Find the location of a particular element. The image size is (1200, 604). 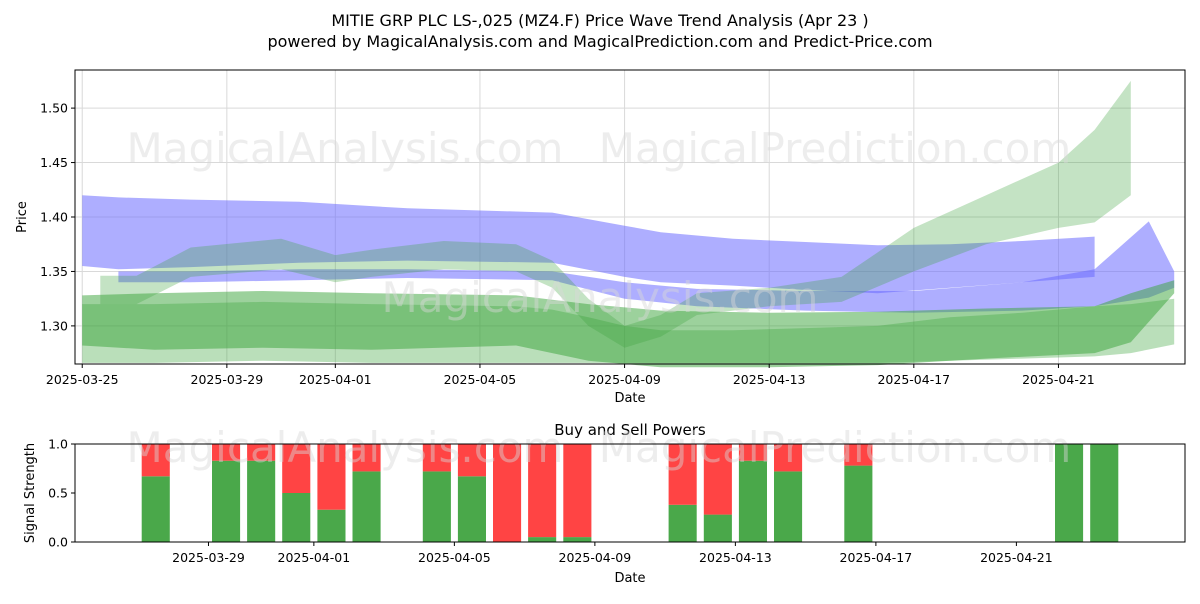

watermark-bottom-left: MagicalAnalysis.com is located at coordinates (345, 447).